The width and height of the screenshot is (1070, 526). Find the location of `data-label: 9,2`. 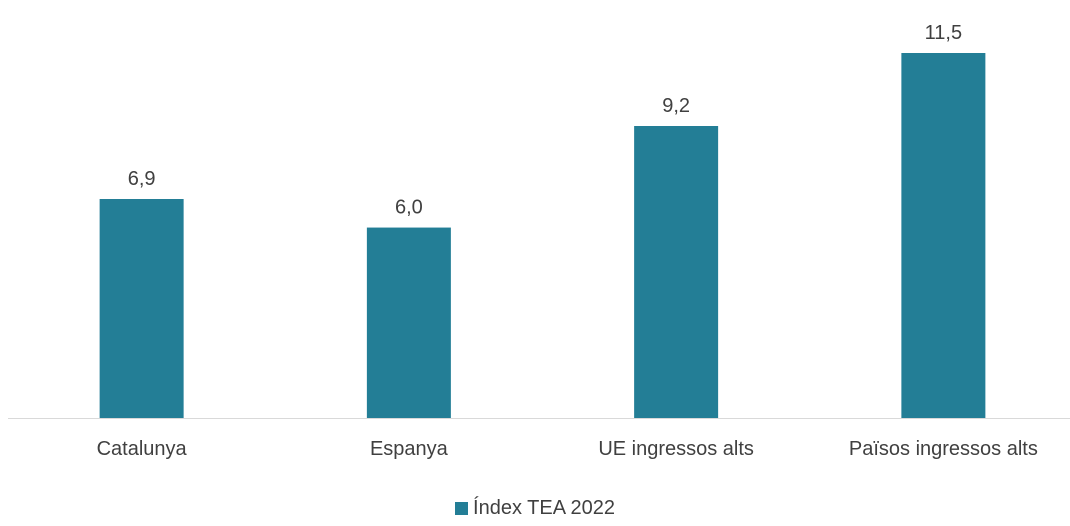

data-label: 9,2 is located at coordinates (676, 106).